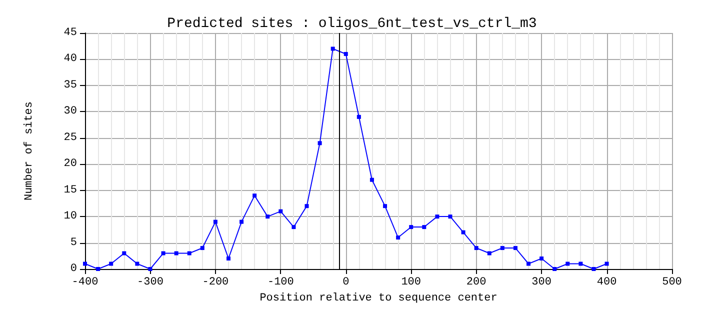 Image resolution: width=704 pixels, height=328 pixels. What do you see at coordinates (73, 242) in the screenshot?
I see `y-tick-label: 5` at bounding box center [73, 242].